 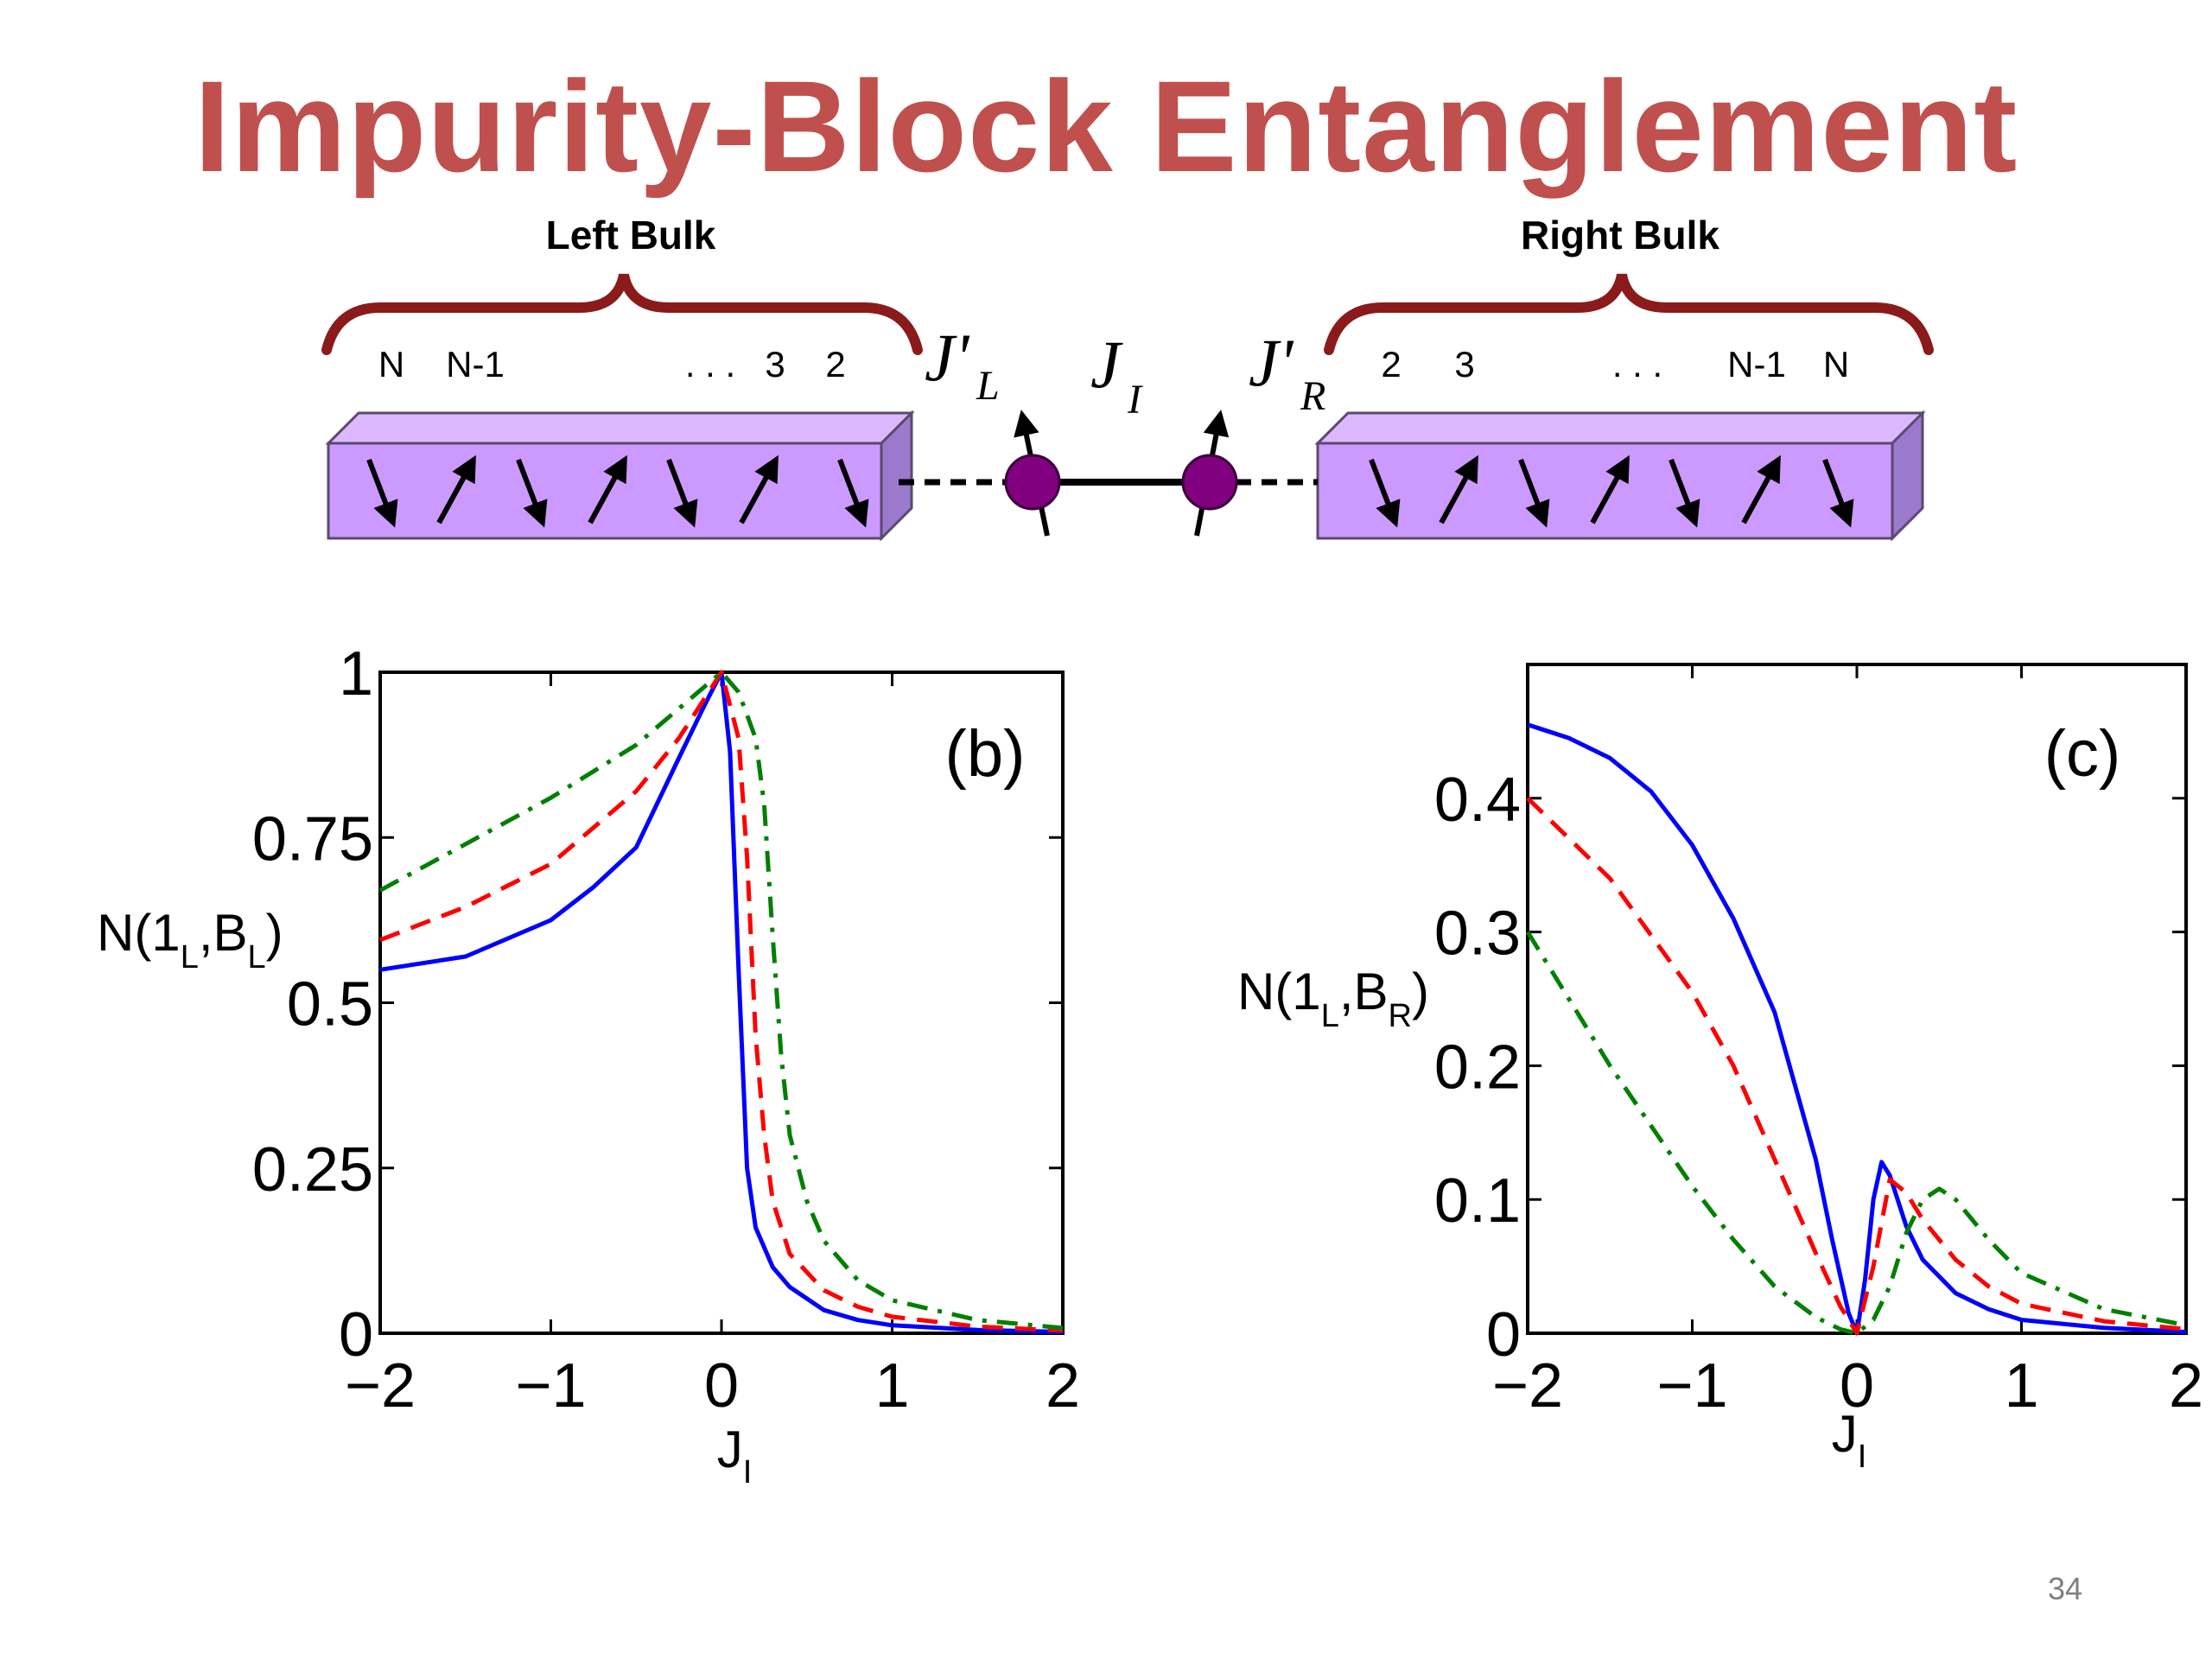 What do you see at coordinates (1333, 998) in the screenshot?
I see `chart-c-ylabel: N(1L,BR)` at bounding box center [1333, 998].